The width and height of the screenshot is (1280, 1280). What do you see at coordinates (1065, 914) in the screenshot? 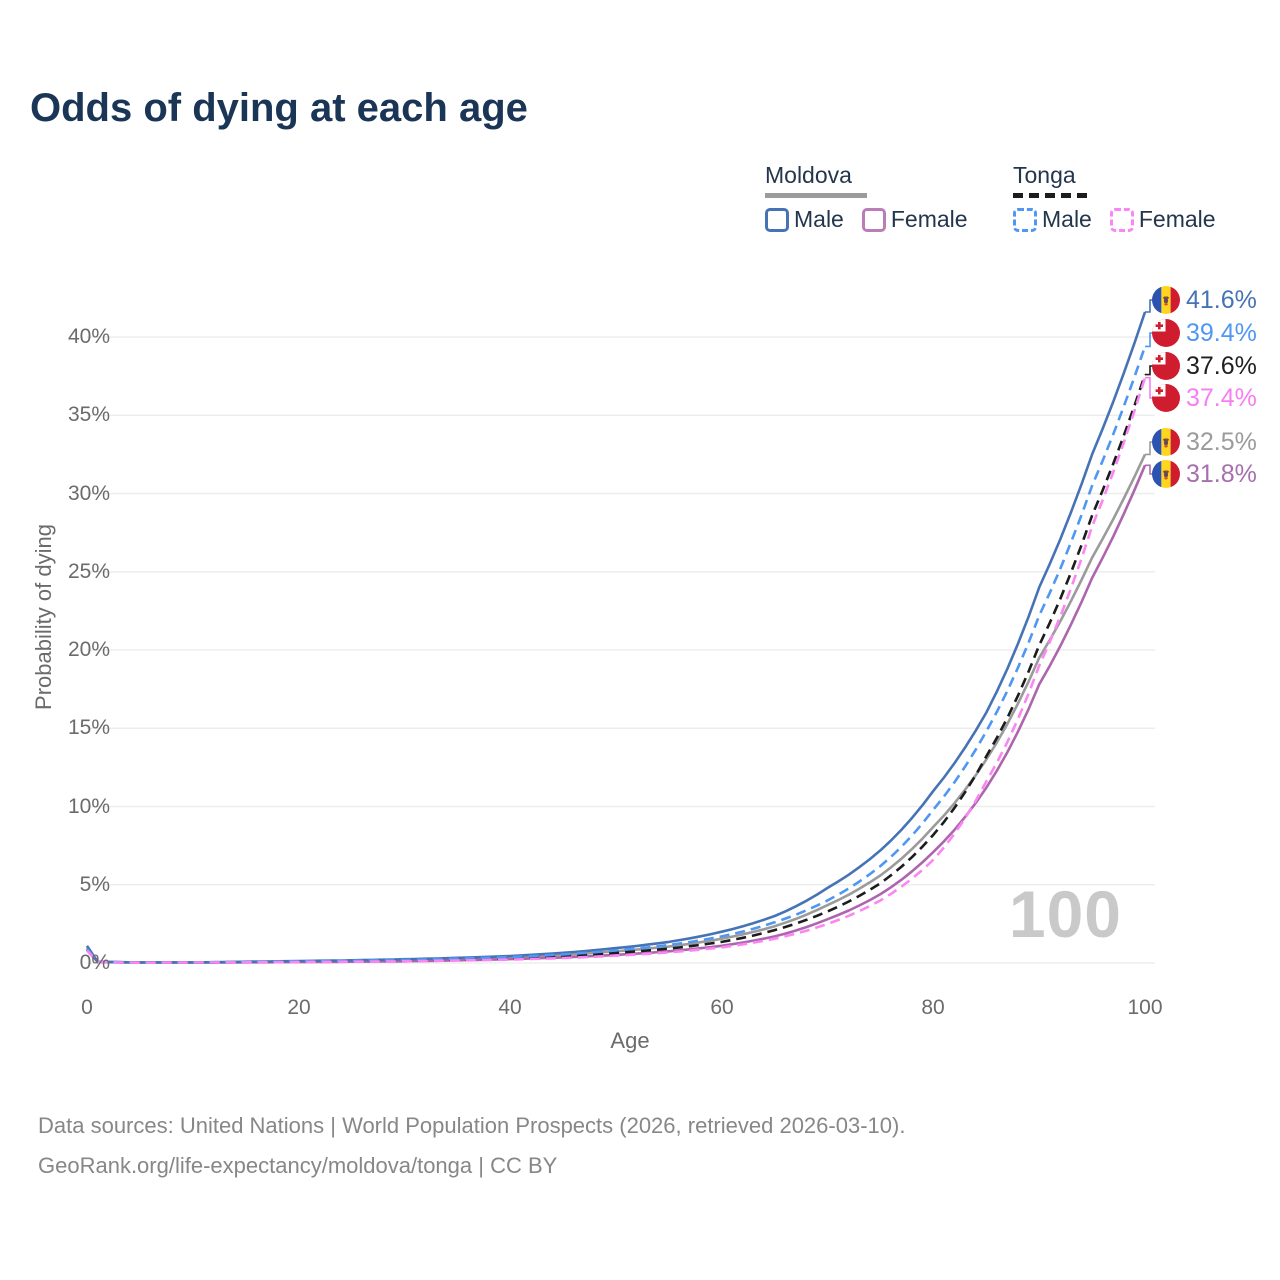
I see `age-counter-watermark: 100` at bounding box center [1065, 914].